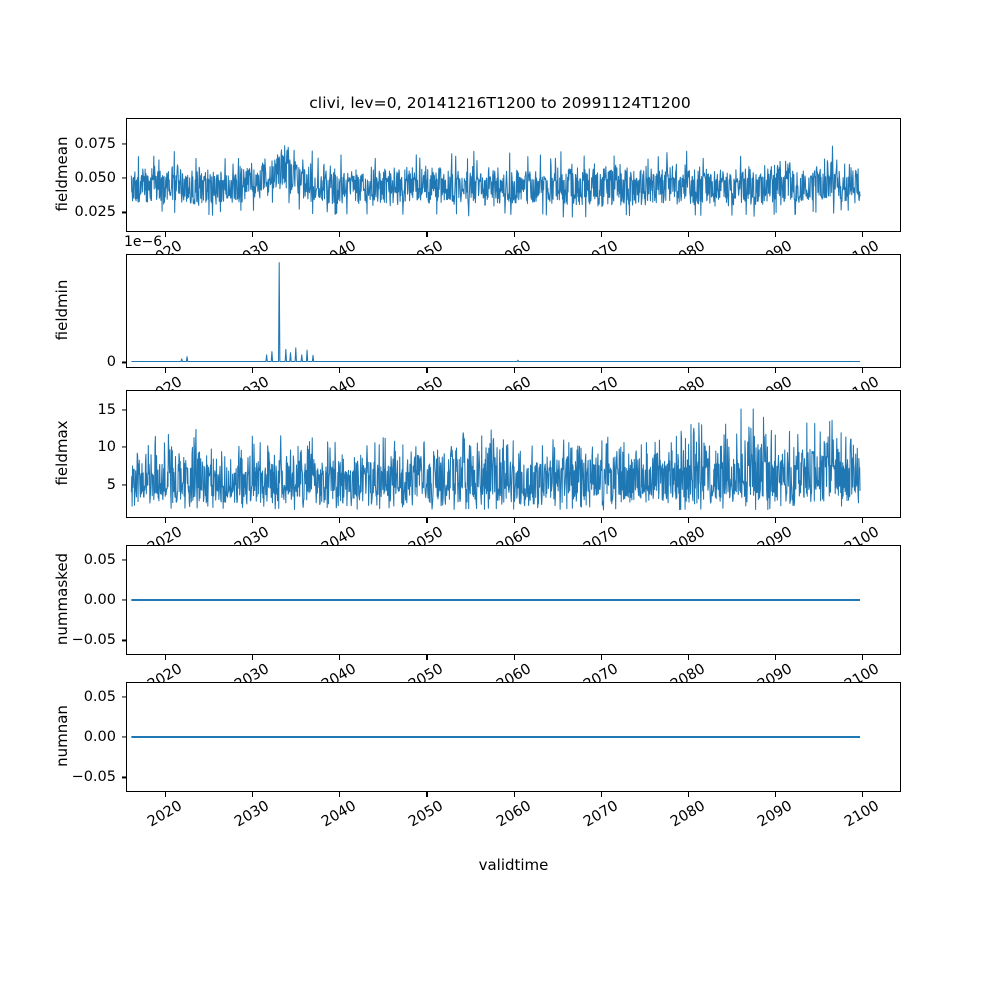  Describe the element at coordinates (143, 242) in the screenshot. I see `y-axis-offset-text-fieldmin: 1e−6` at that location.